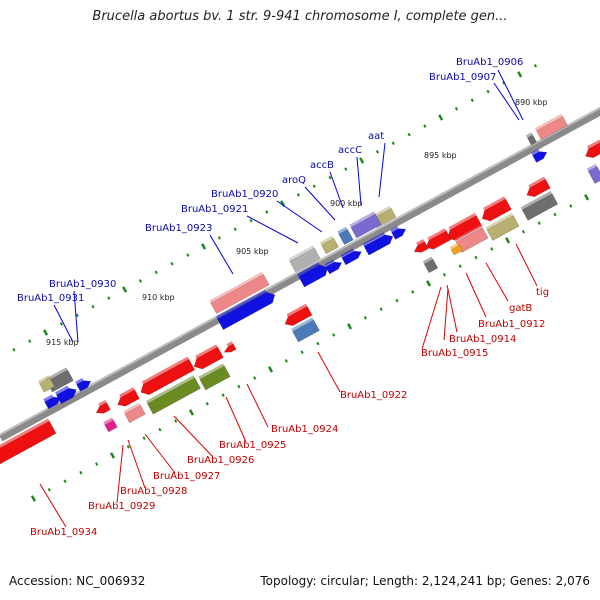 The width and height of the screenshot is (600, 600). I want to click on gene-block-0912-top, so click(494, 203).